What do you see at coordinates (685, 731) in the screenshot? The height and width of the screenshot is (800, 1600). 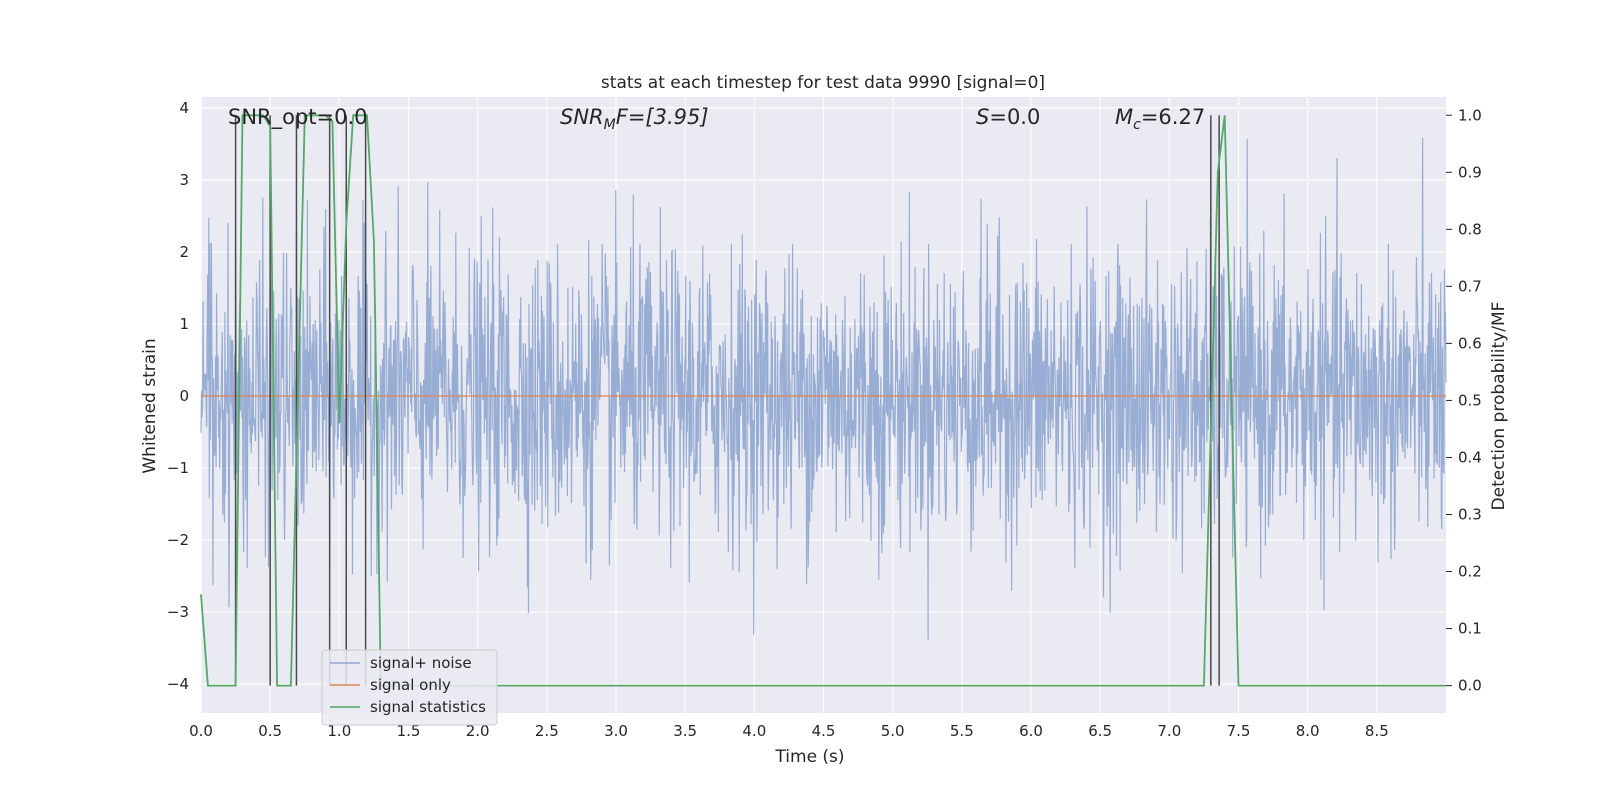 I see `x-tick-label: 3.5` at bounding box center [685, 731].